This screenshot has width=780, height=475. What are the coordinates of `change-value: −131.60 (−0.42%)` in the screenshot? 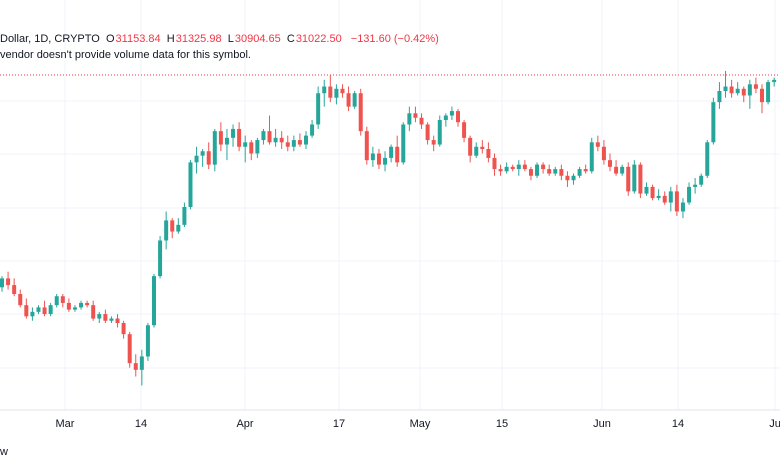 It's located at (394, 39).